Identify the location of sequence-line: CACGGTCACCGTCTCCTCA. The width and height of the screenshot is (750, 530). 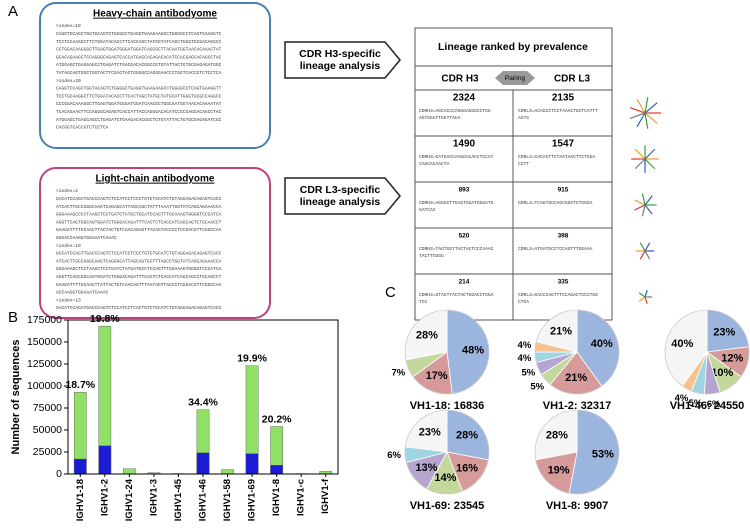
(82, 128).